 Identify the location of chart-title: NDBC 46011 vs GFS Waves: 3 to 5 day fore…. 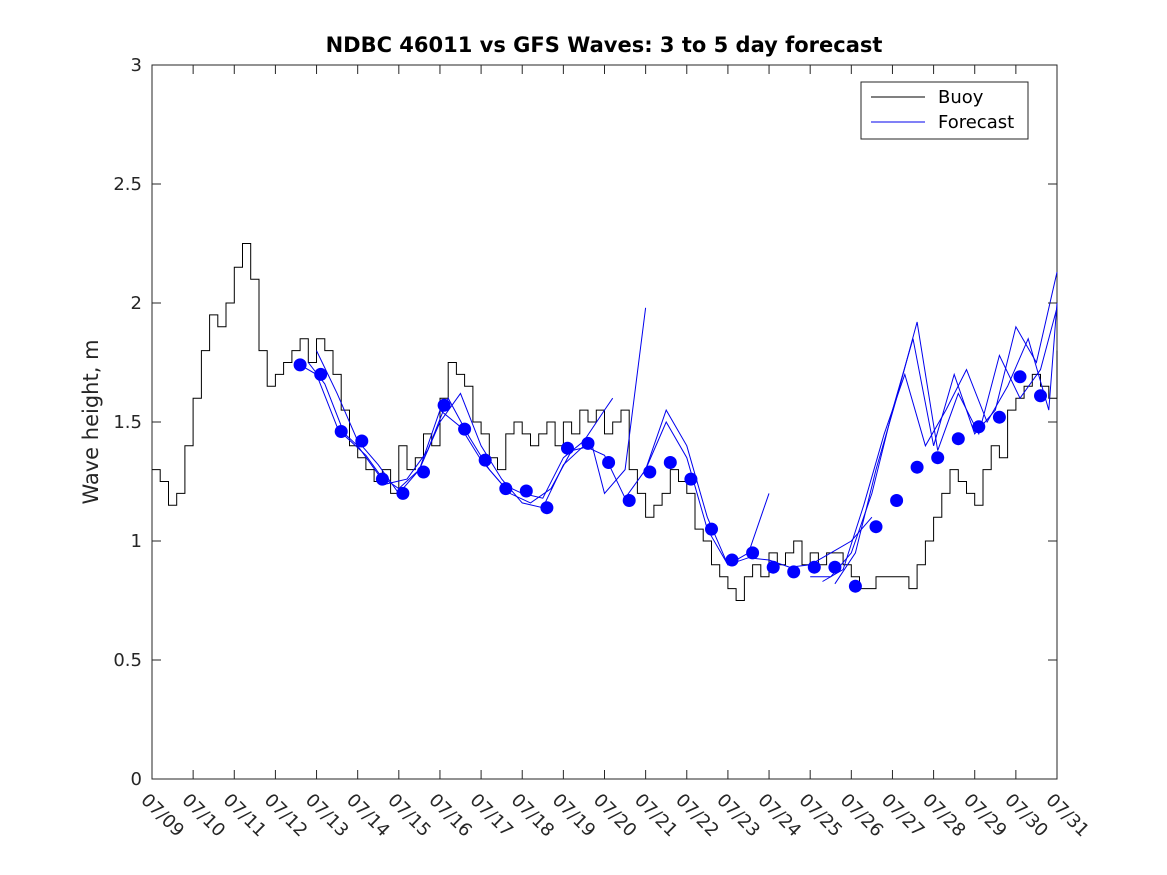
(604, 45).